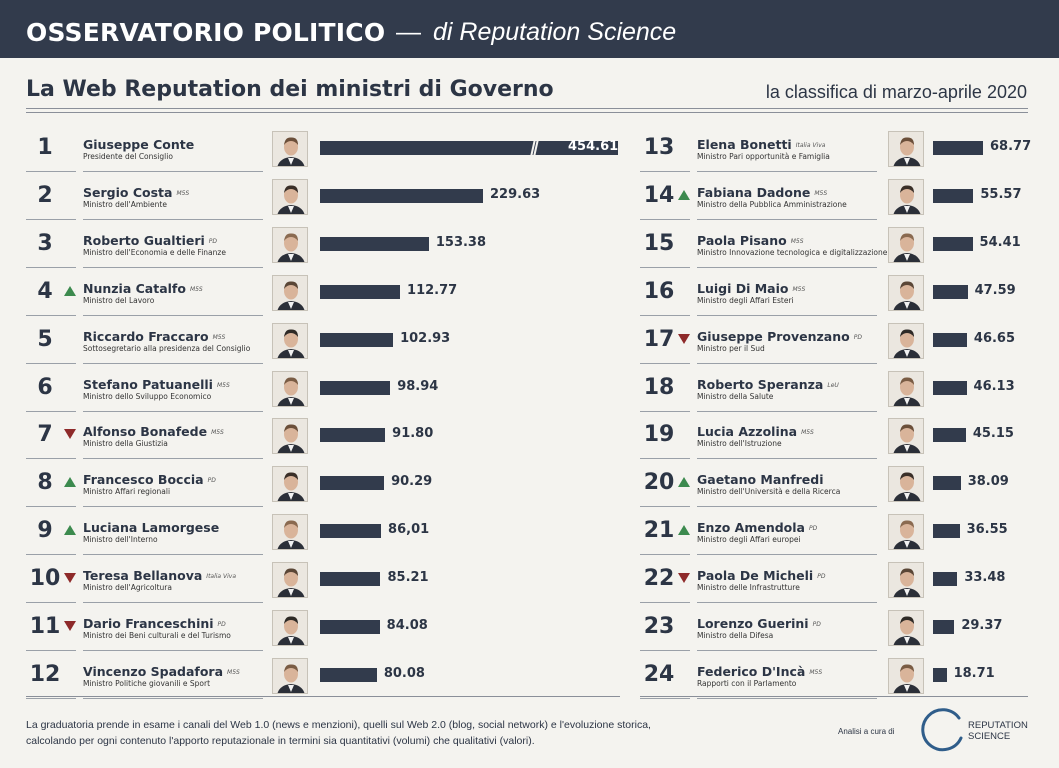  I want to click on value-label: 153.38, so click(461, 242).